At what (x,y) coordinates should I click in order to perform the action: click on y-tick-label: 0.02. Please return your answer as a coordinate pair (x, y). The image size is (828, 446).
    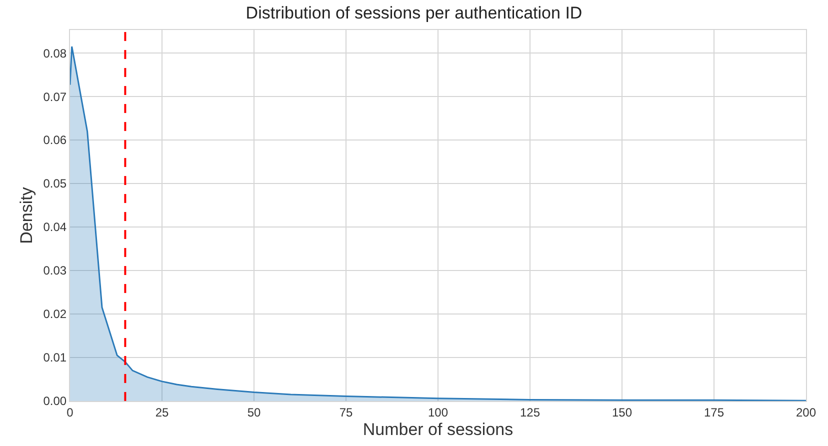
    Looking at the image, I should click on (55, 314).